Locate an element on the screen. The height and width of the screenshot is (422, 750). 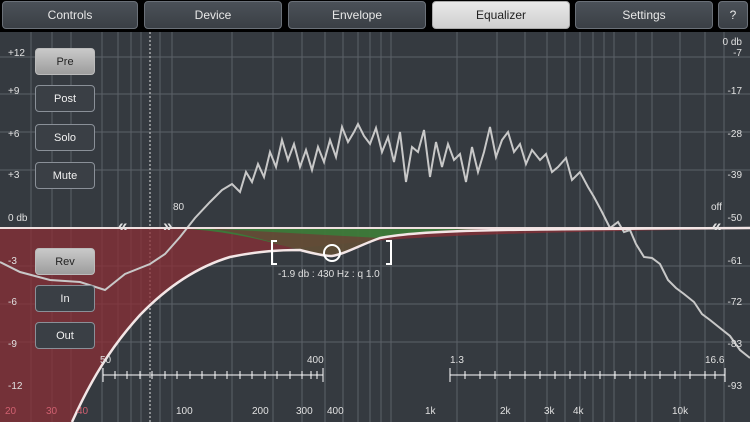
tab-settings: Settings is located at coordinates (644, 15).